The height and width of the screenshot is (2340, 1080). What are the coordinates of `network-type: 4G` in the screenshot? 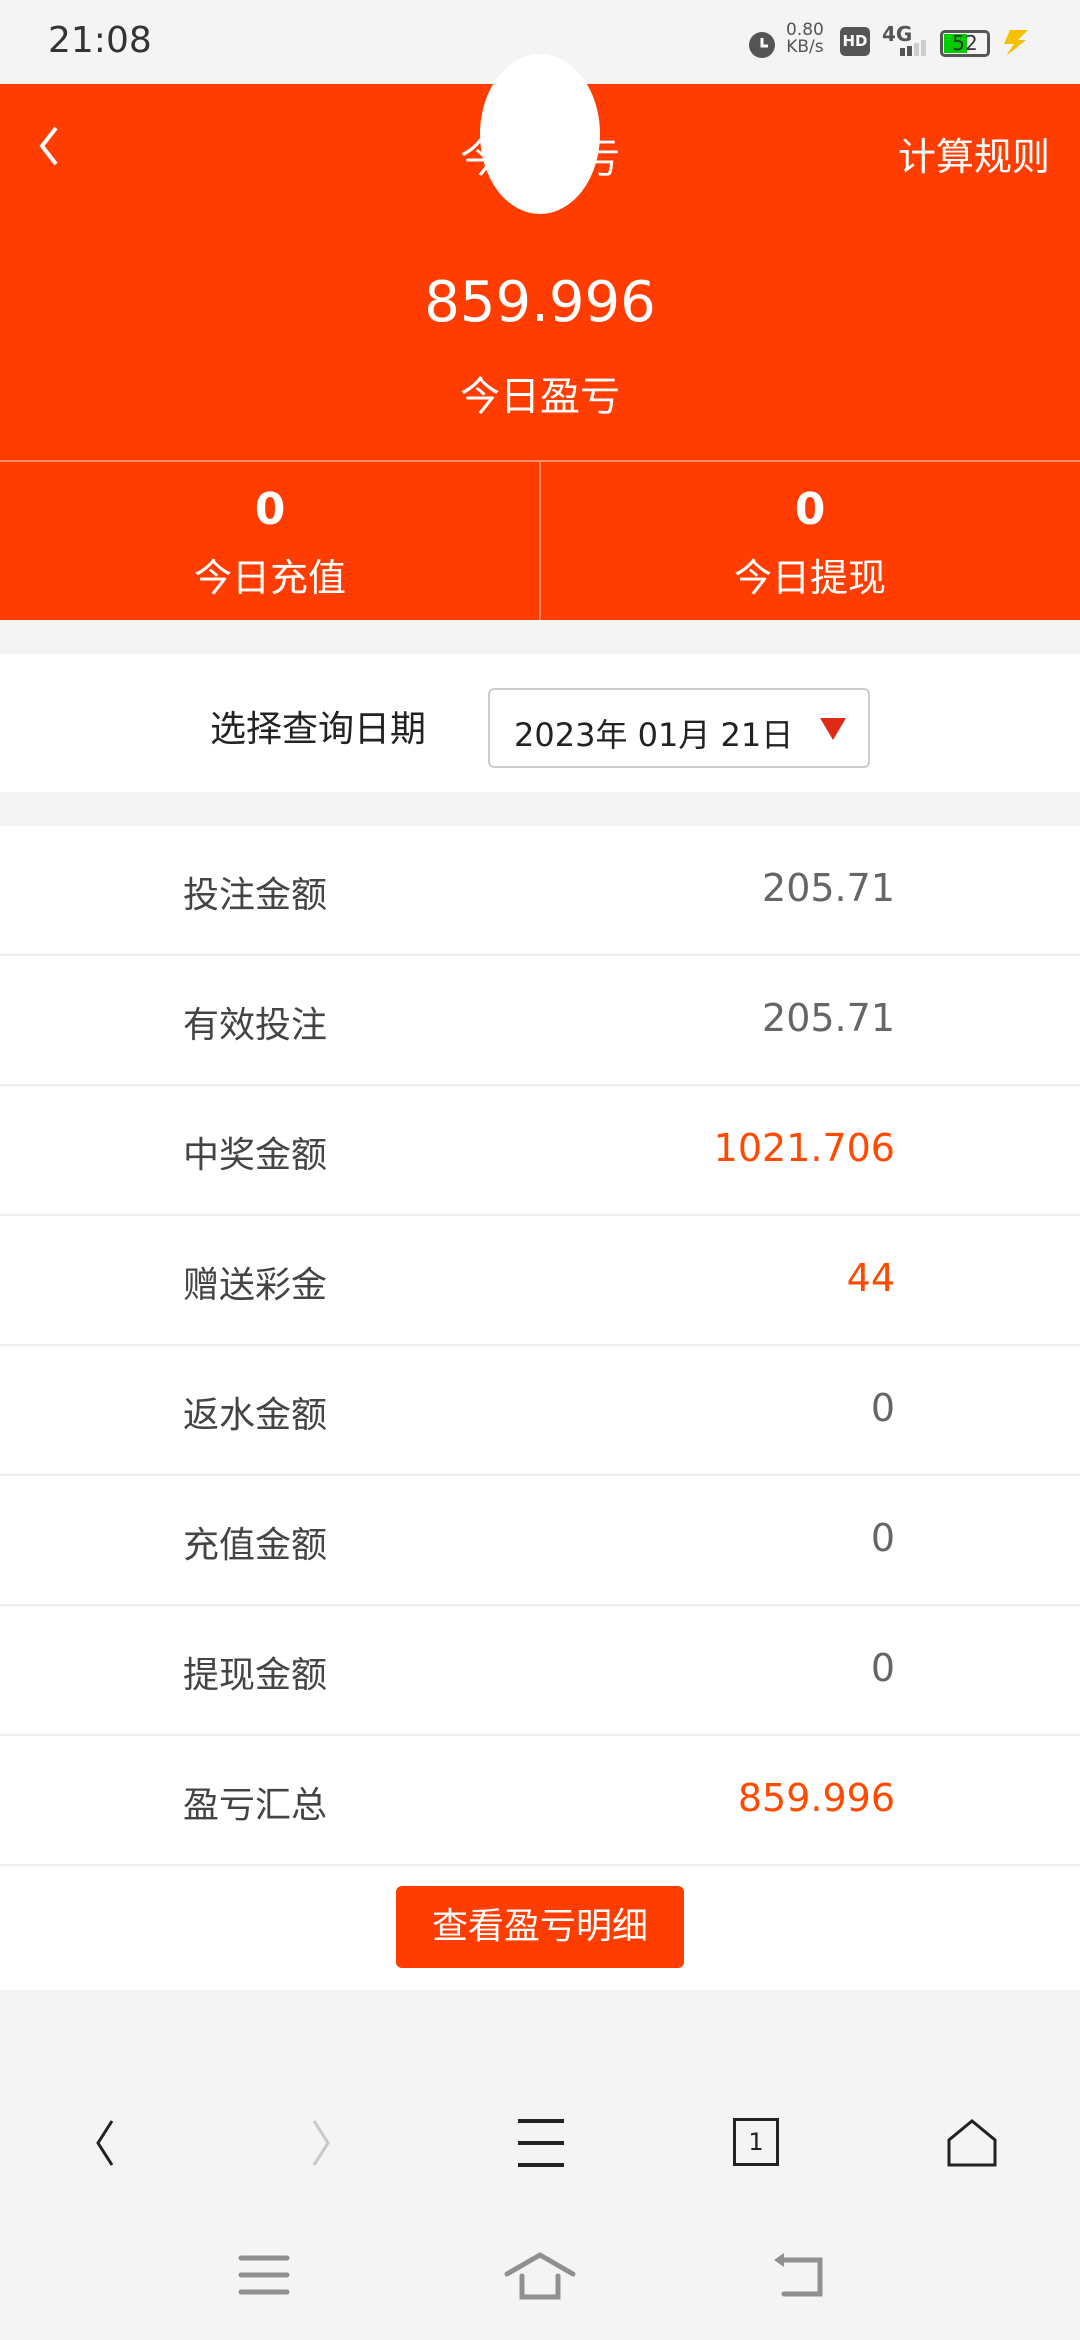 It's located at (897, 34).